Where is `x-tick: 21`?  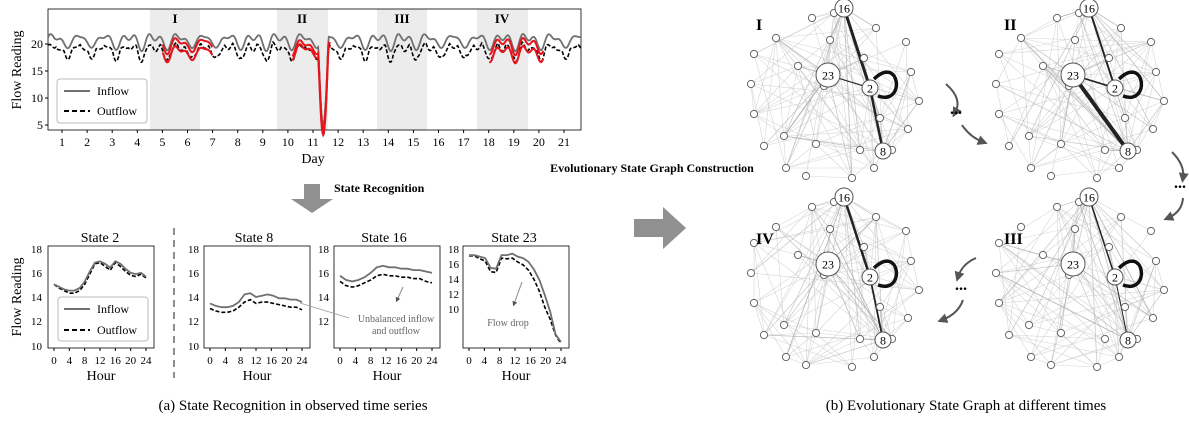
x-tick: 21 is located at coordinates (564, 142).